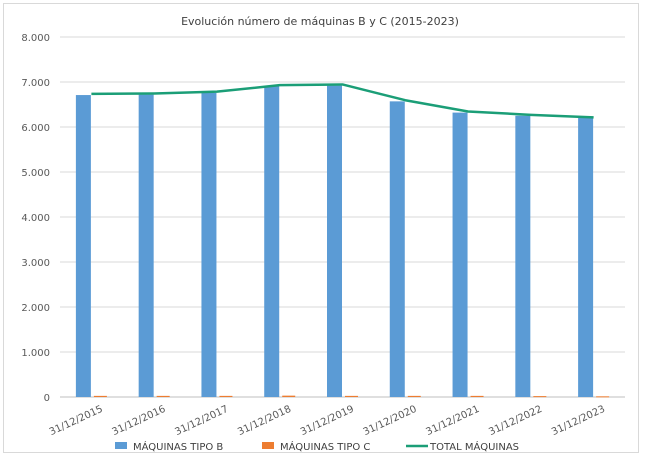  I want to click on y-tick-label: 5.000, so click(35, 173).